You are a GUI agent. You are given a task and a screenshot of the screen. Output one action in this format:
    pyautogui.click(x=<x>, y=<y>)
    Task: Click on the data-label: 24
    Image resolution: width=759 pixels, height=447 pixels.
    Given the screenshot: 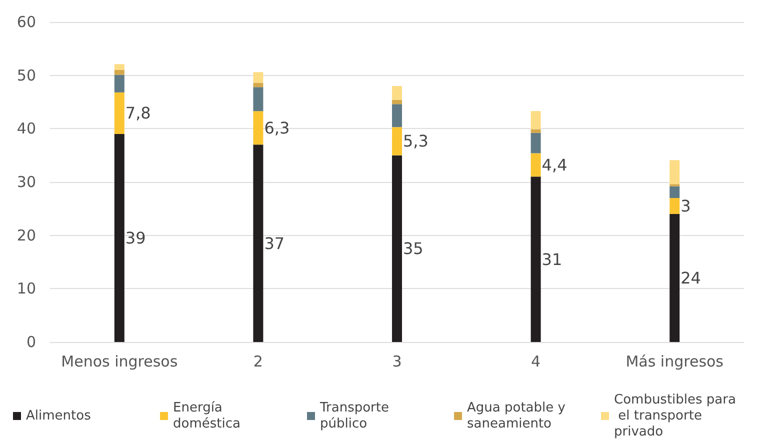 What is the action you would take?
    pyautogui.click(x=690, y=278)
    